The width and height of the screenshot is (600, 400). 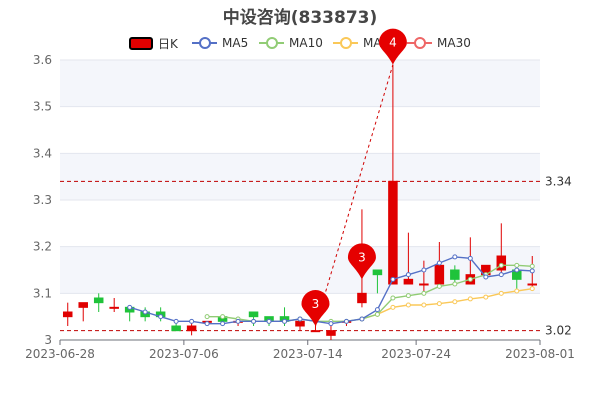 What do you see at coordinates (184, 354) in the screenshot?
I see `x-tick-label: 2023-07-06` at bounding box center [184, 354].